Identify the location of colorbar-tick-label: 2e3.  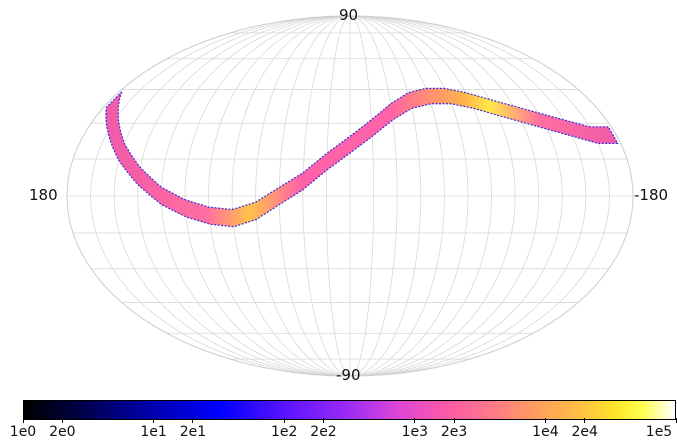
(454, 432).